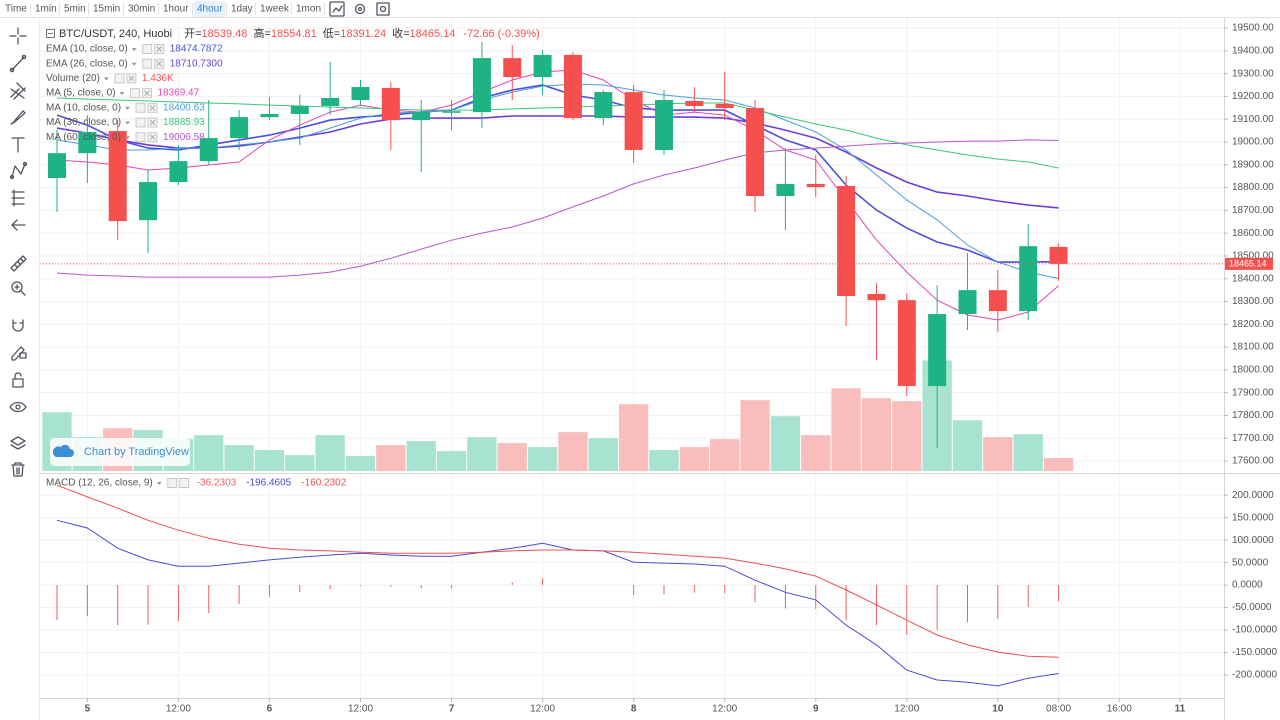  I want to click on y-tick-label: -200.0000, so click(1254, 675).